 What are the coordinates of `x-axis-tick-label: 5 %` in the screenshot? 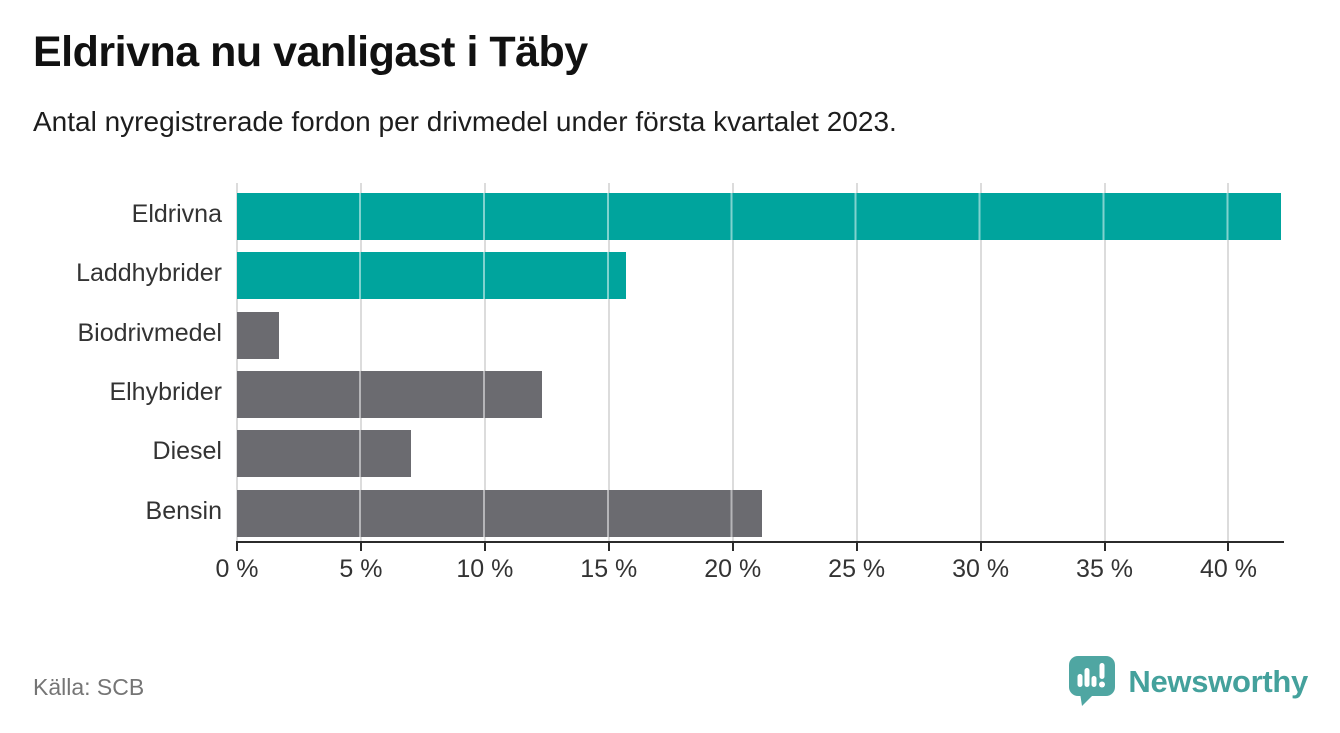 It's located at (361, 569).